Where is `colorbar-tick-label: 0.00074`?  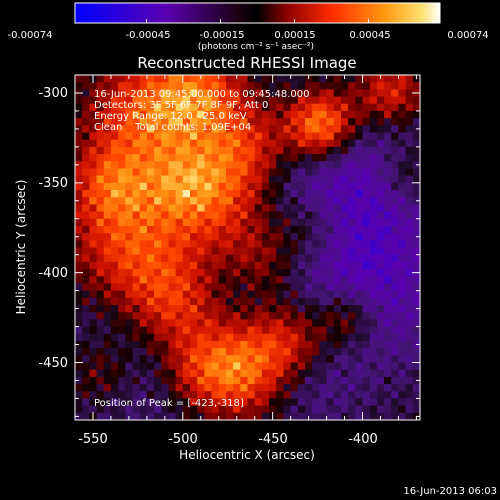 colorbar-tick-label: 0.00074 is located at coordinates (467, 35).